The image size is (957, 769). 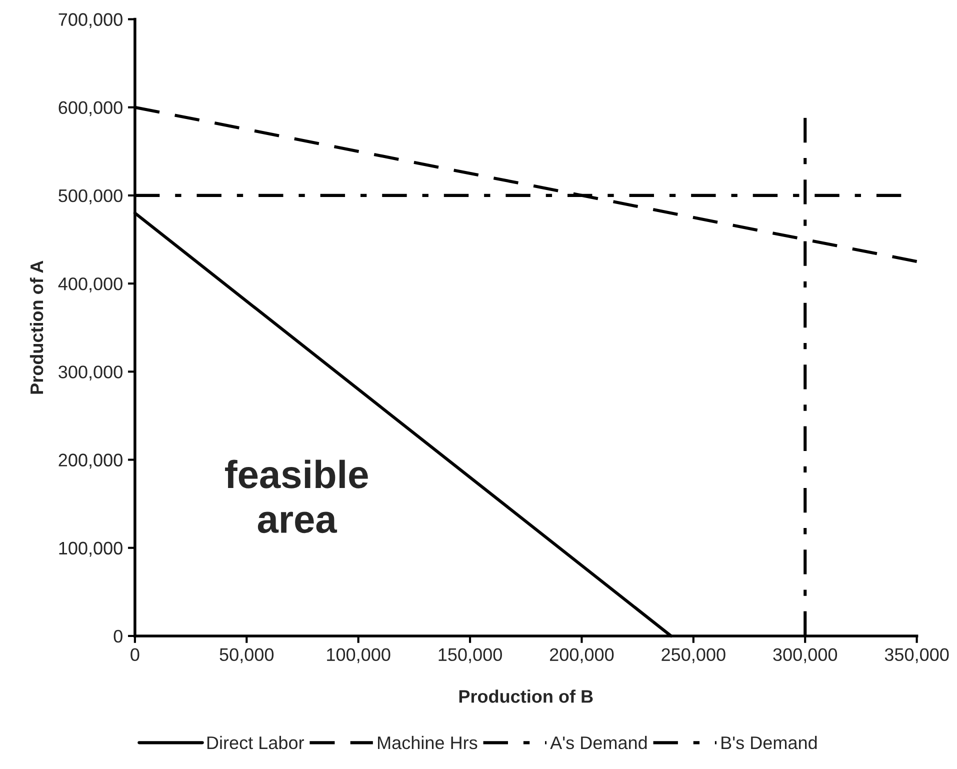 What do you see at coordinates (90, 549) in the screenshot?
I see `y-tick-label: 100,000` at bounding box center [90, 549].